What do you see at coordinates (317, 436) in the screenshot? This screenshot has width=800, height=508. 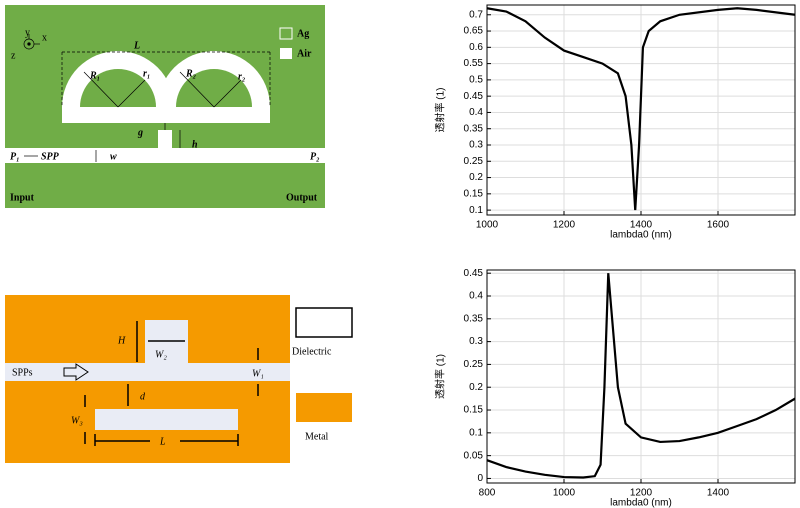 I see `legend-label: Metal` at bounding box center [317, 436].